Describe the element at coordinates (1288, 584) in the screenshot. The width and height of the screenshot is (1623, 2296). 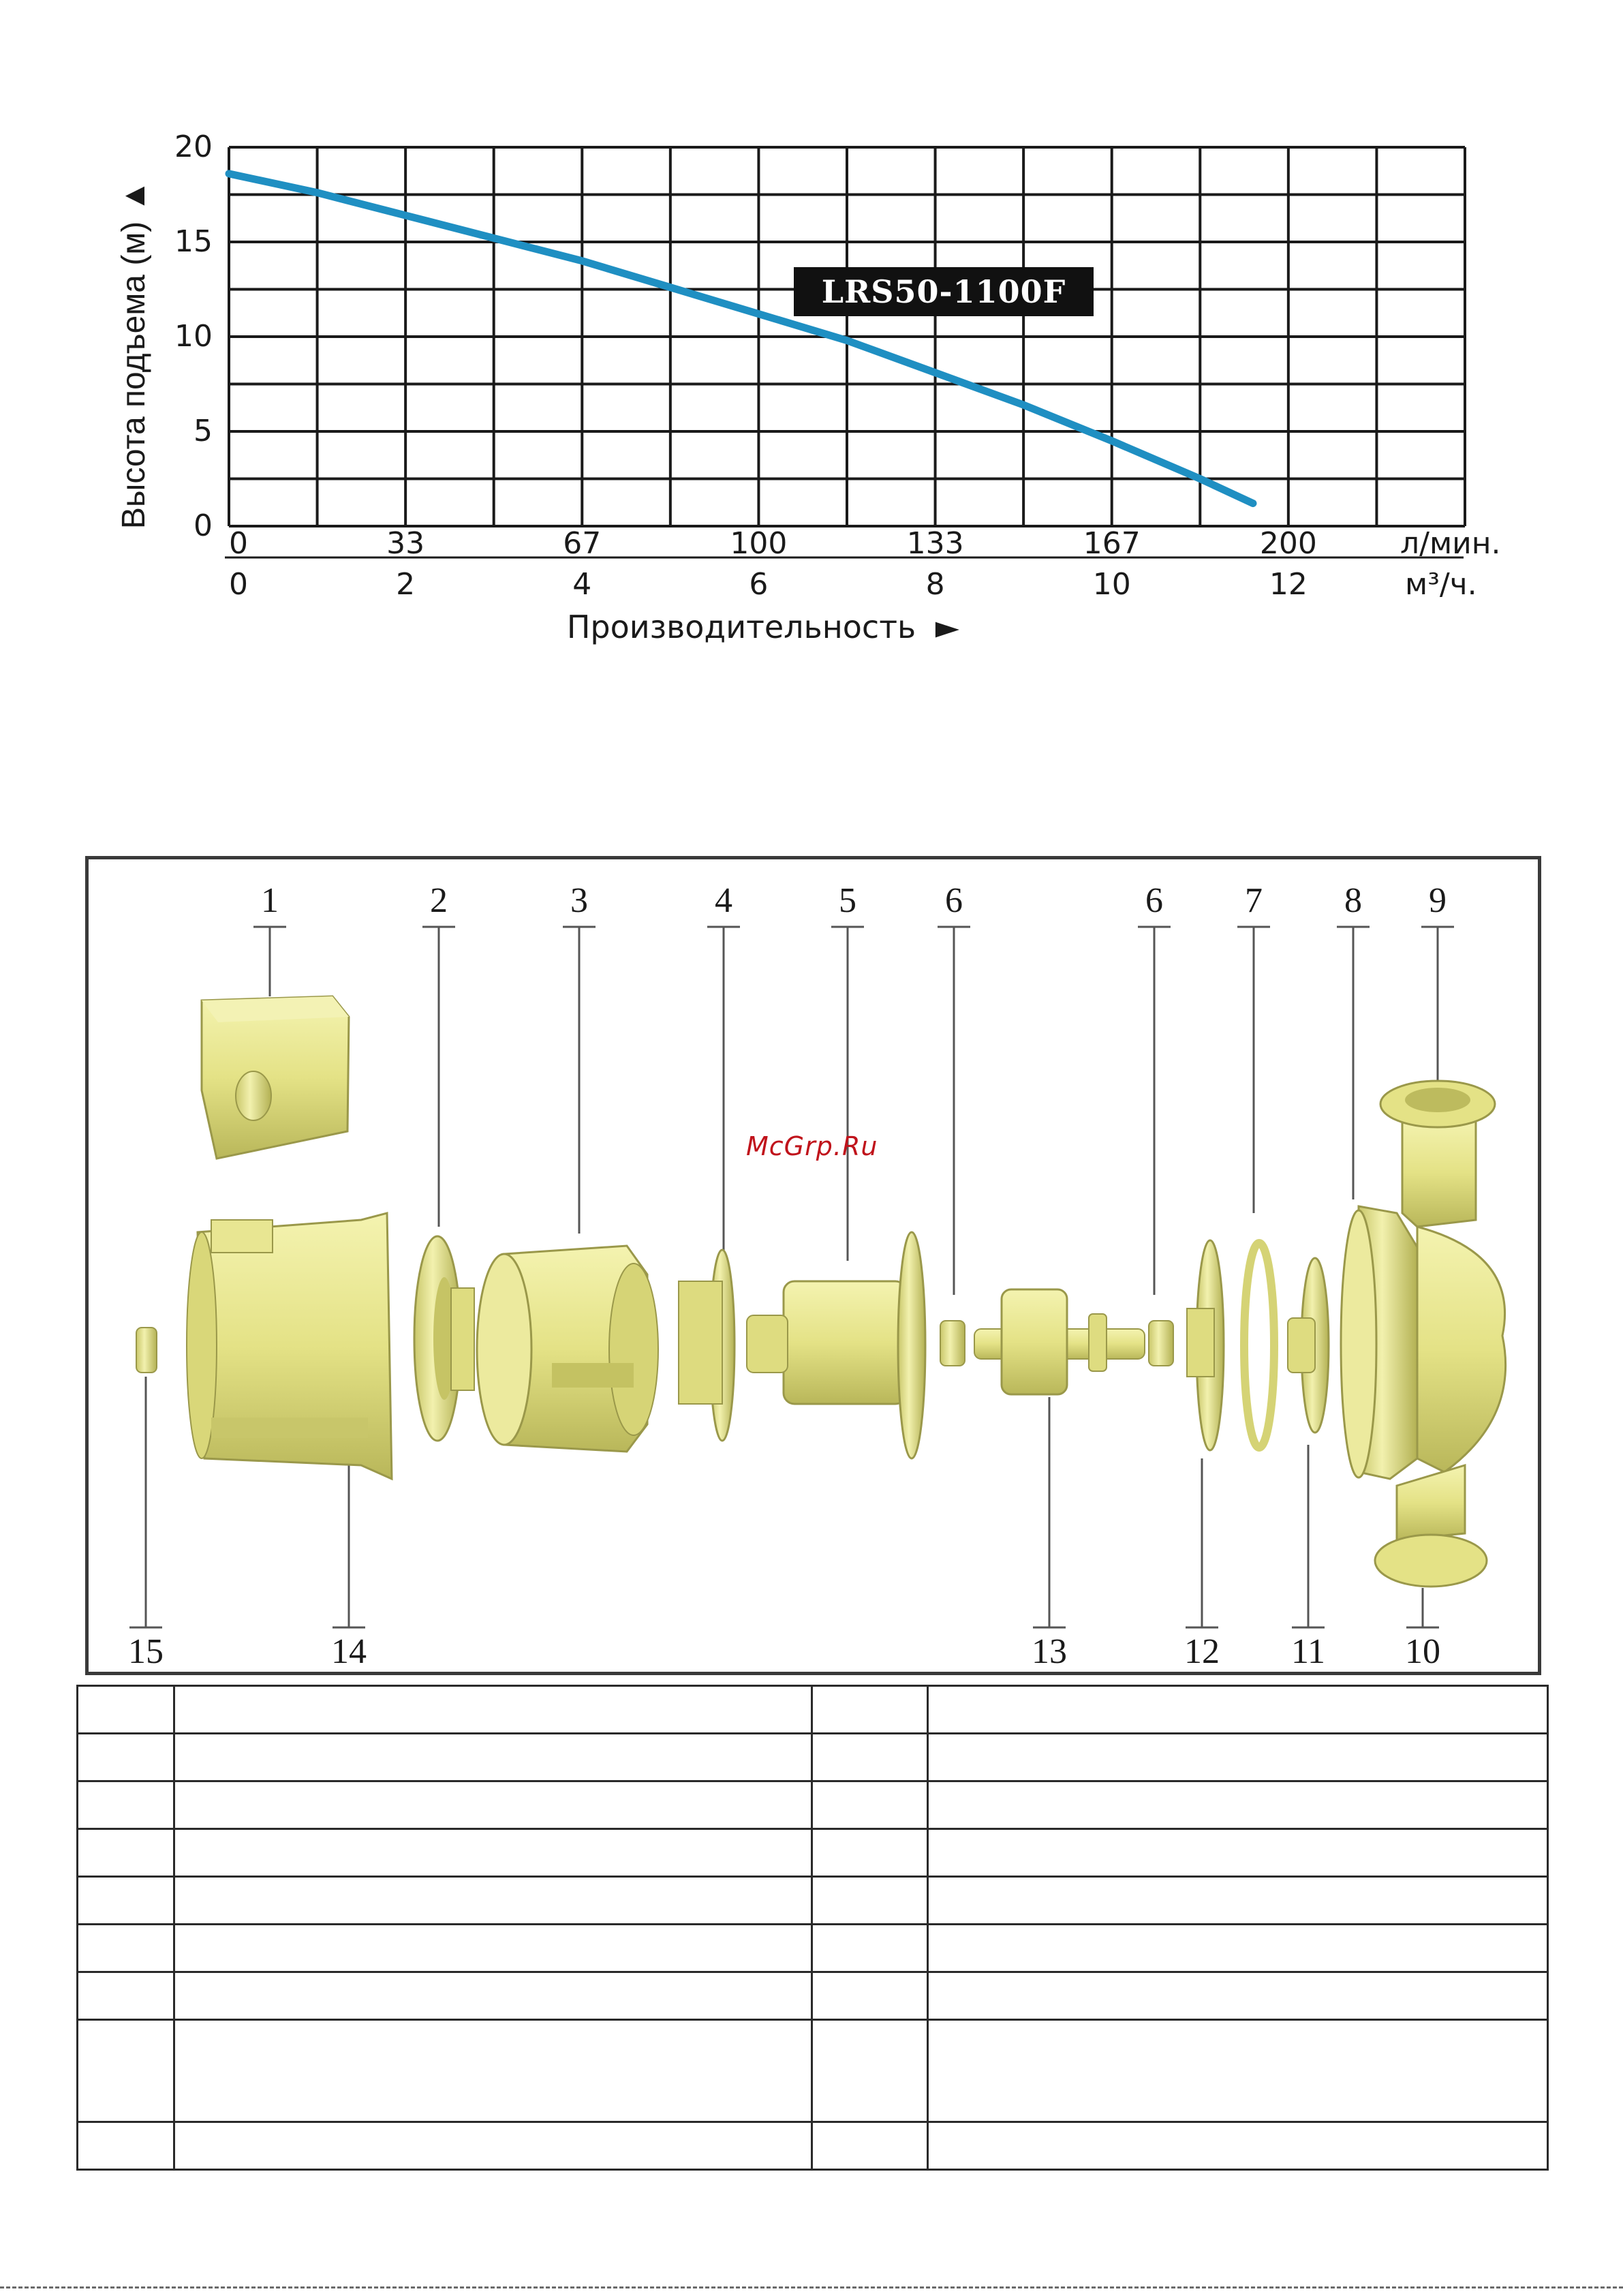
I see `x-tick-label-m3h: 12` at that location.